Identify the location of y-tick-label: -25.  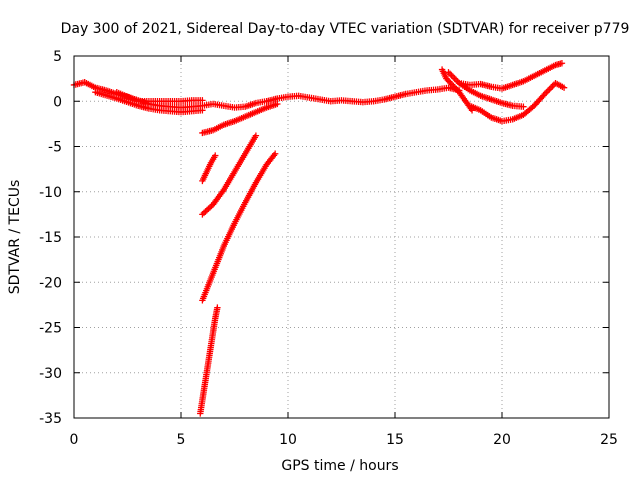
(50, 329).